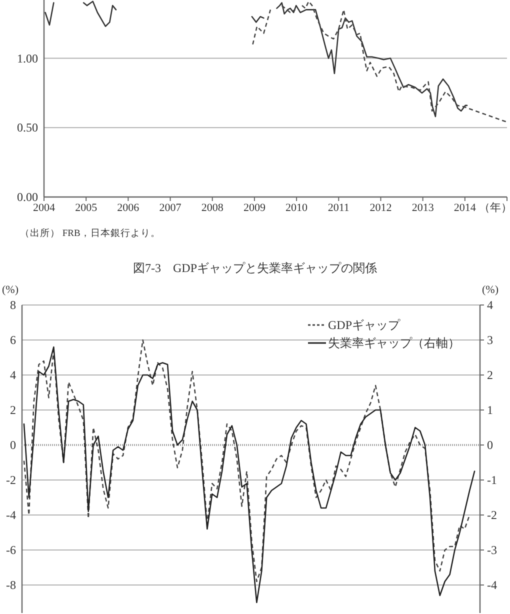  What do you see at coordinates (212, 208) in the screenshot?
I see `x-tick-label: 2008` at bounding box center [212, 208].